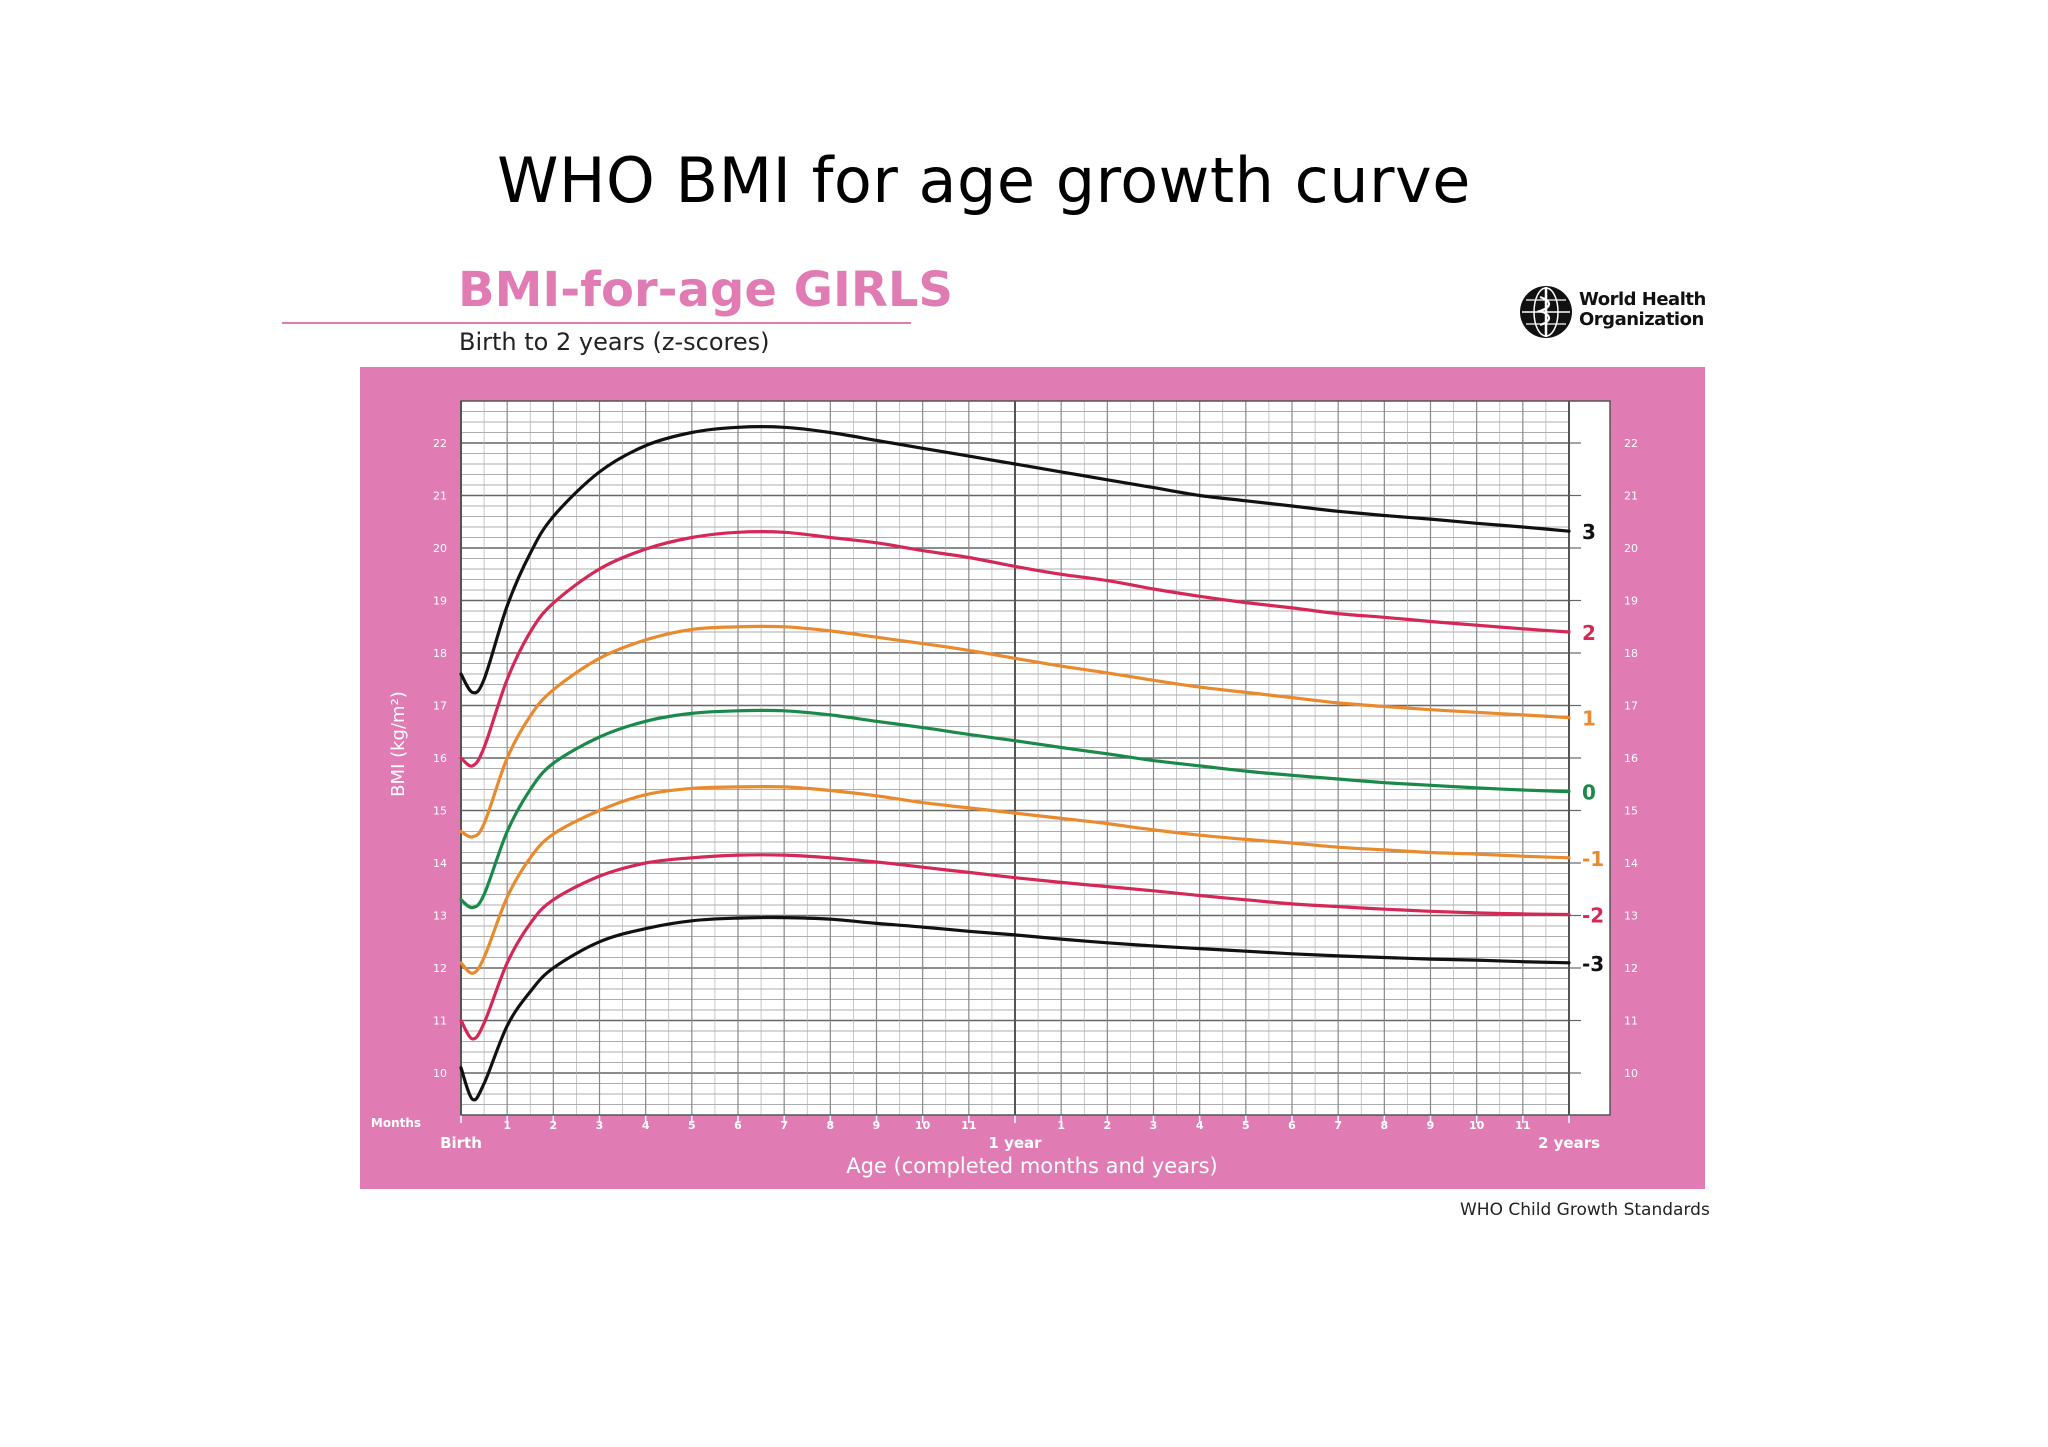 The width and height of the screenshot is (2048, 1447). I want to click on slide-title: WHO BMI for age growth curve, so click(984, 180).